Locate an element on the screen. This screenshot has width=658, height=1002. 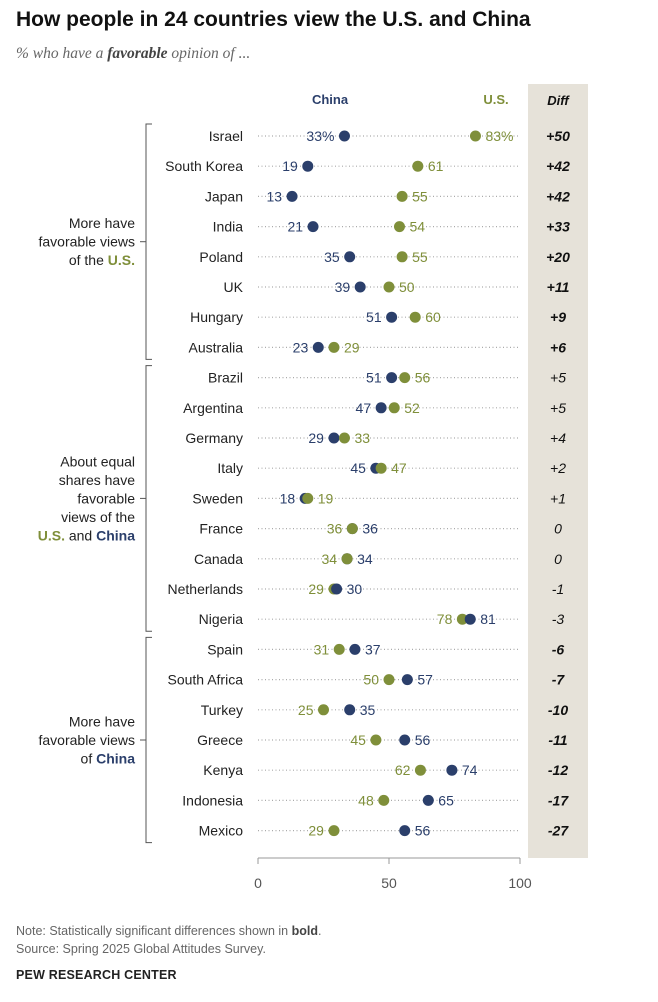
us-value-label: 52 is located at coordinates (412, 408).